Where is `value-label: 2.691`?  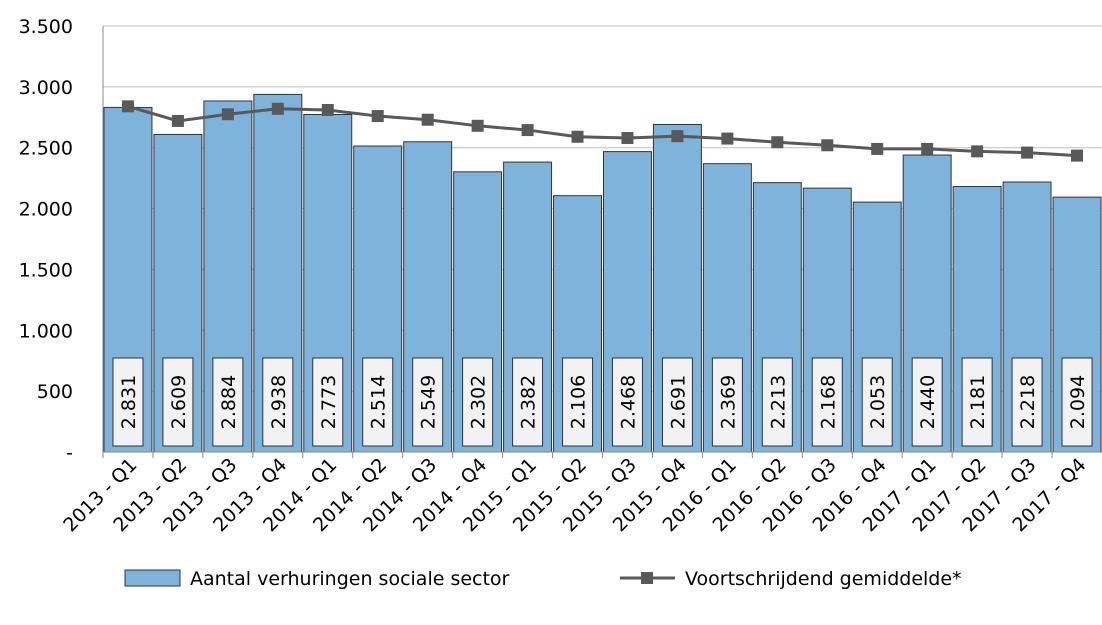
value-label: 2.691 is located at coordinates (678, 402).